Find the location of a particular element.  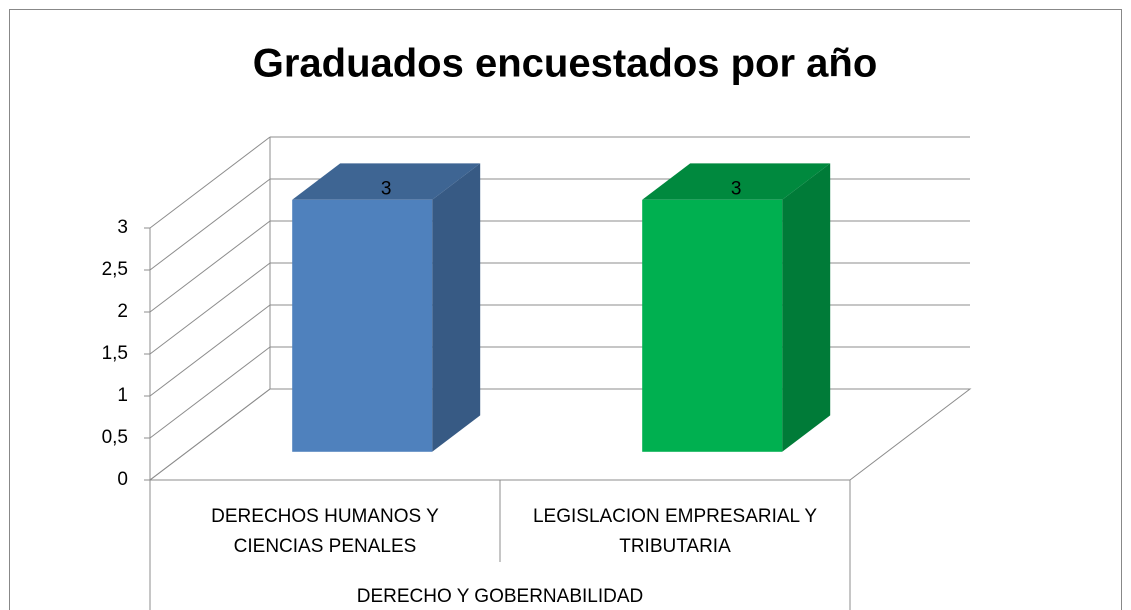

x-tick-label: DERECHOS HUMANOS Y CIENCIAS PENALES is located at coordinates (325, 531).